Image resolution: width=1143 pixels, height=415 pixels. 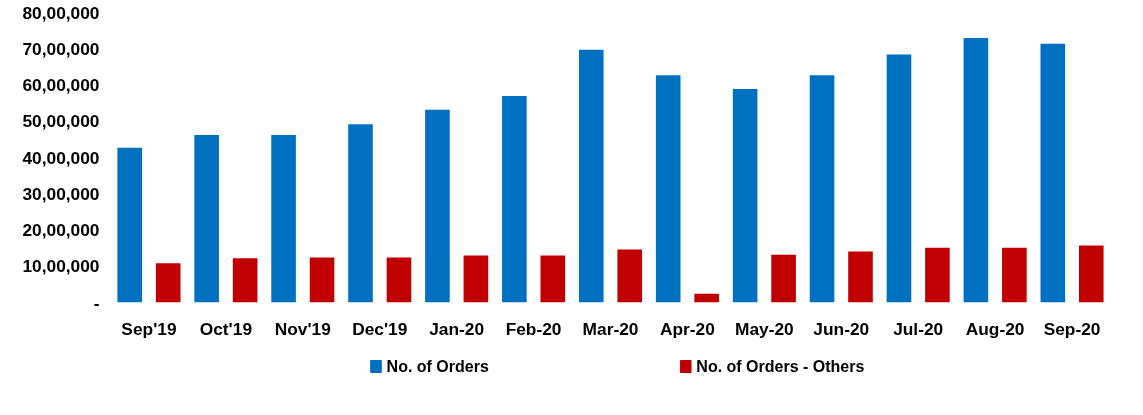 I want to click on x-tick-label: Jun-20, so click(x=841, y=328).